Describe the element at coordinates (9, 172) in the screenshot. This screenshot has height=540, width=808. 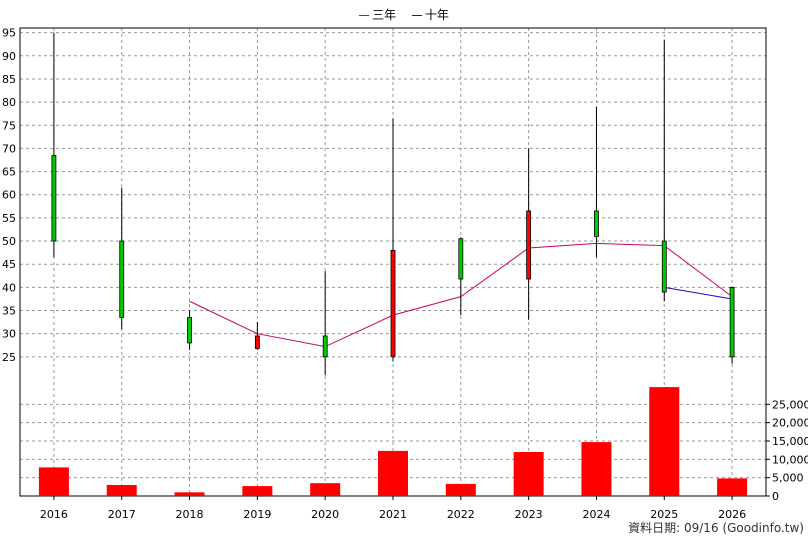
I see `price-tick-label: 65` at that location.